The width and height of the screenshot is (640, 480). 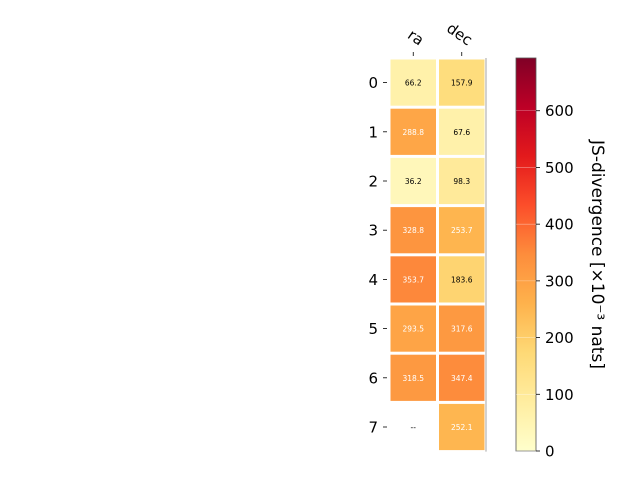 What do you see at coordinates (373, 329) in the screenshot?
I see `row-label-5: 5` at bounding box center [373, 329].